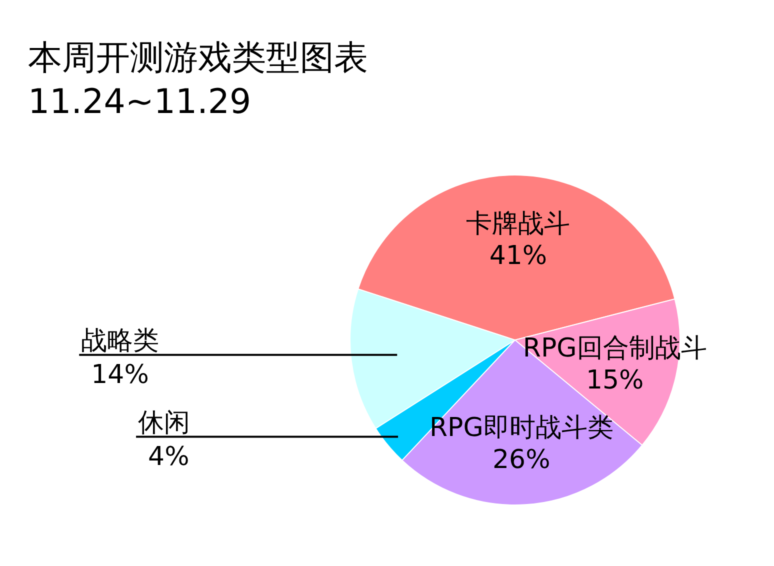 Image resolution: width=774 pixels, height=566 pixels. What do you see at coordinates (198, 58) in the screenshot?
I see `chart-title: 本周开测游戏类型图表` at bounding box center [198, 58].